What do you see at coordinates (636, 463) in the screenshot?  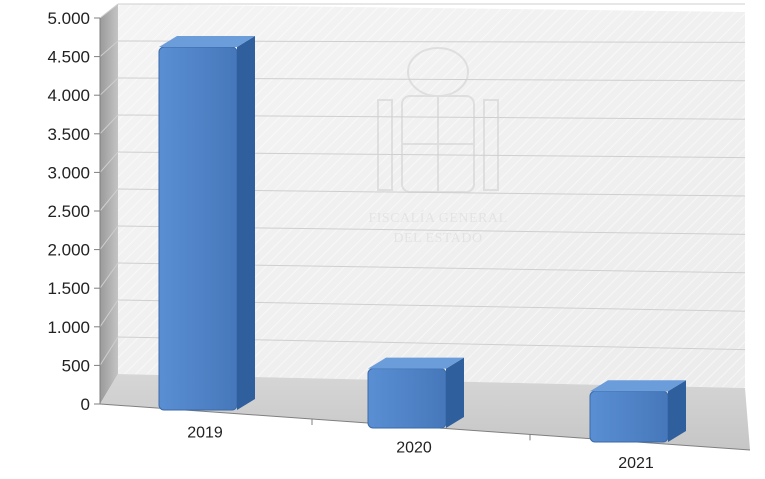 I see `x-tick-label: 2021` at bounding box center [636, 463].